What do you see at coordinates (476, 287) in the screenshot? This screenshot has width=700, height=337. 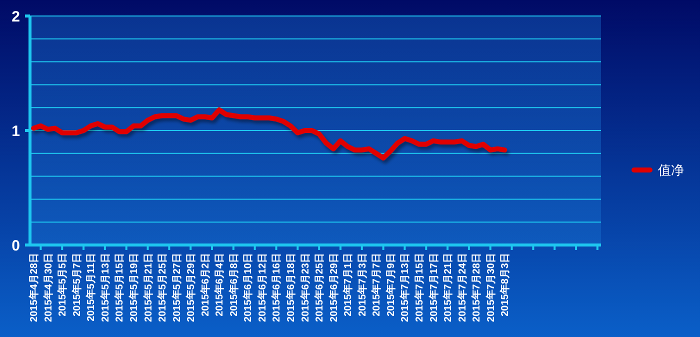 I see `x-tick-label: 2015年7月28日` at bounding box center [476, 287].